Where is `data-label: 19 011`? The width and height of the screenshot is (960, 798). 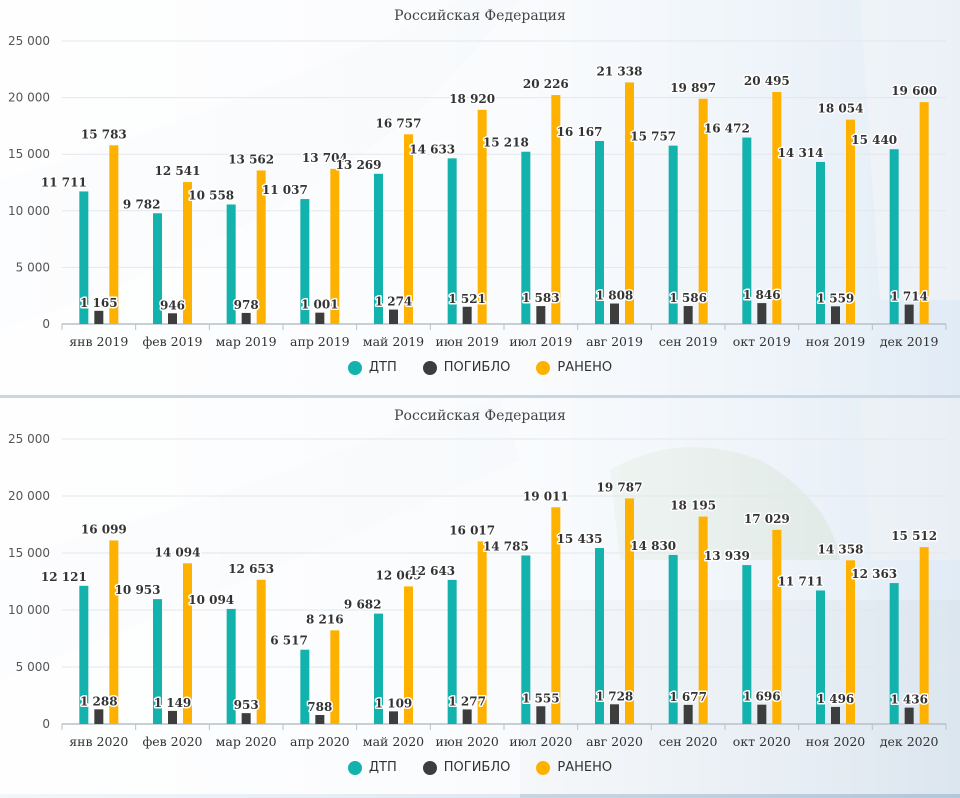
data-label: 19 011 is located at coordinates (546, 496).